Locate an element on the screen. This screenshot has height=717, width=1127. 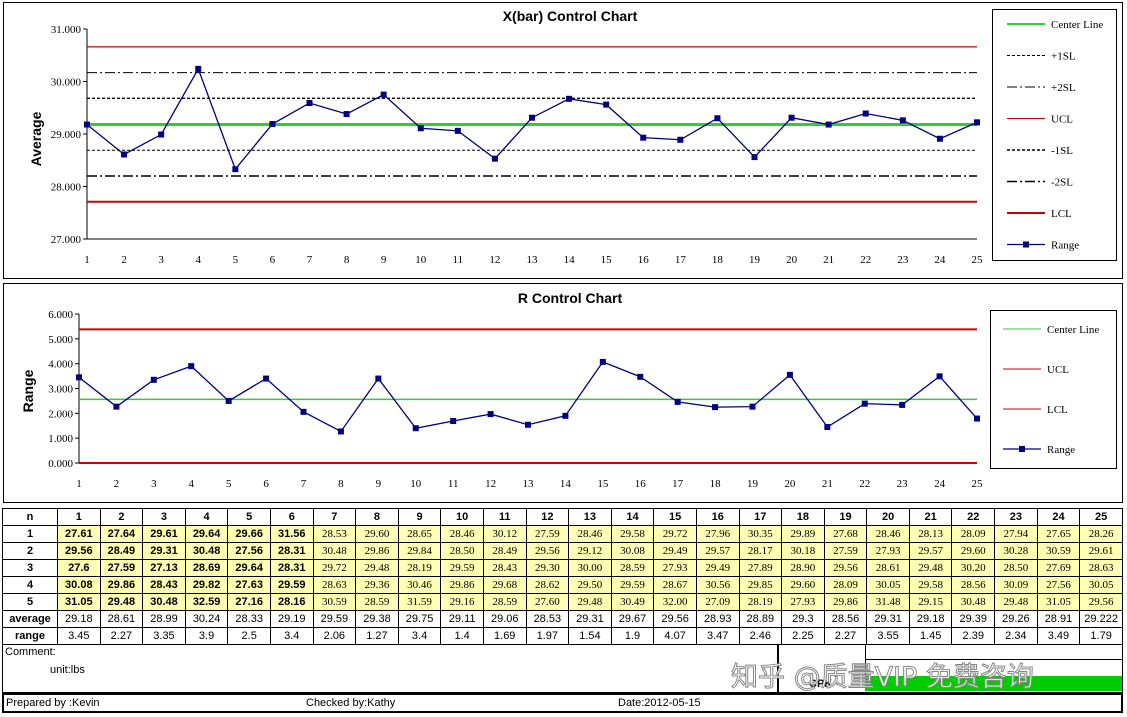
table-cell: 32.00 is located at coordinates (675, 602).